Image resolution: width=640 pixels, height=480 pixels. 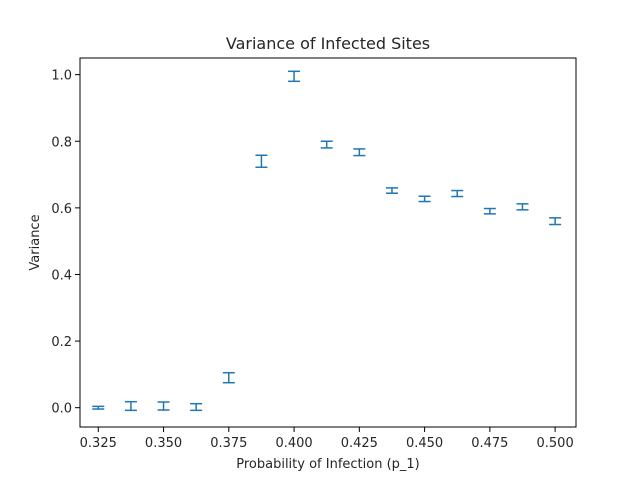 What do you see at coordinates (61, 342) in the screenshot?
I see `y-tick-label: 0.2` at bounding box center [61, 342].